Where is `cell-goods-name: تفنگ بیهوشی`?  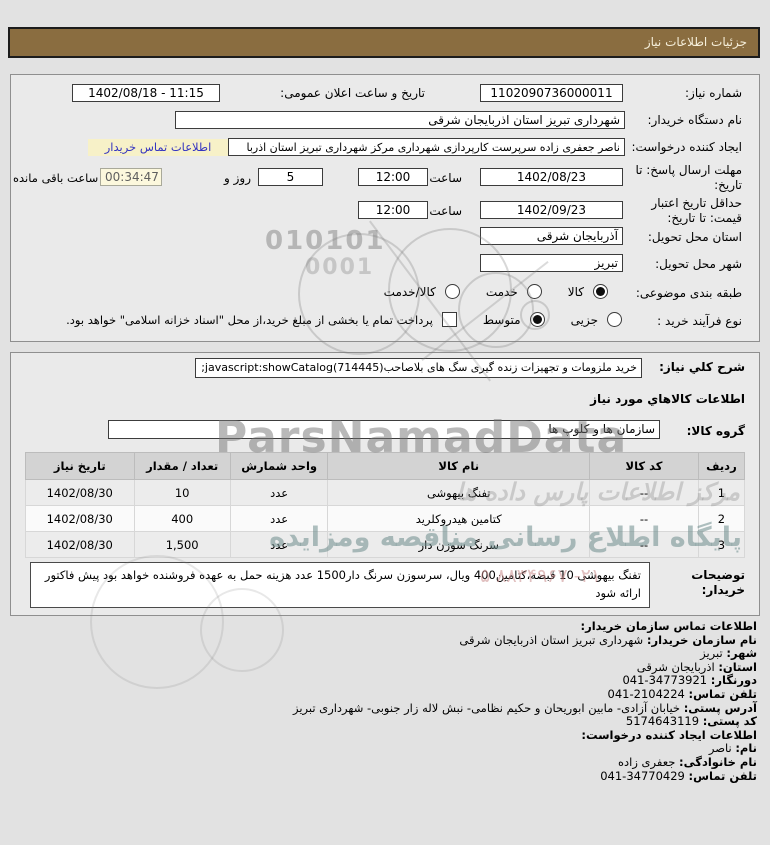 cell-goods-name: تفنگ بیهوشی is located at coordinates (459, 492).